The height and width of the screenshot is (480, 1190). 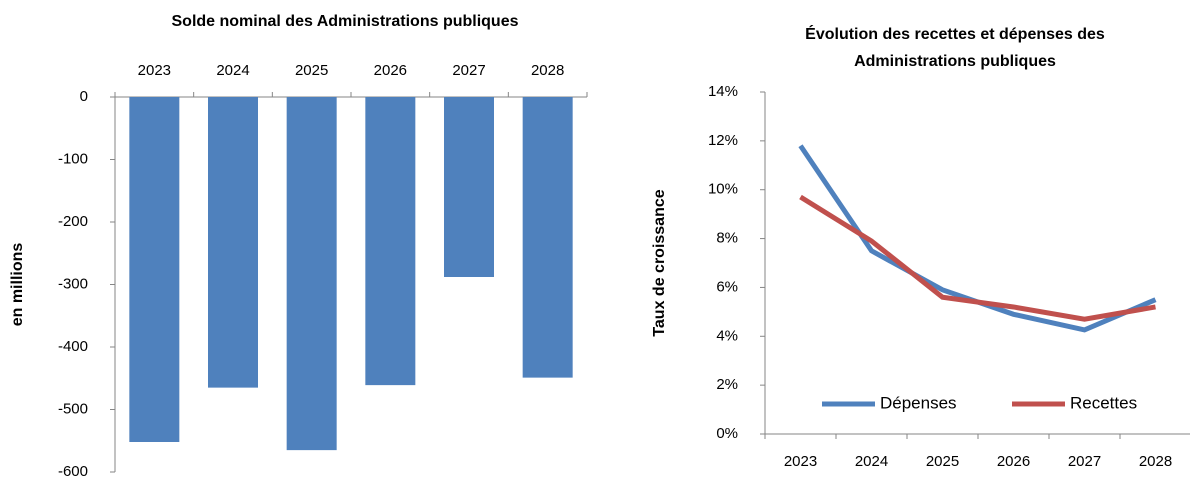 I want to click on y-tick-label: 8%, so click(x=727, y=238).